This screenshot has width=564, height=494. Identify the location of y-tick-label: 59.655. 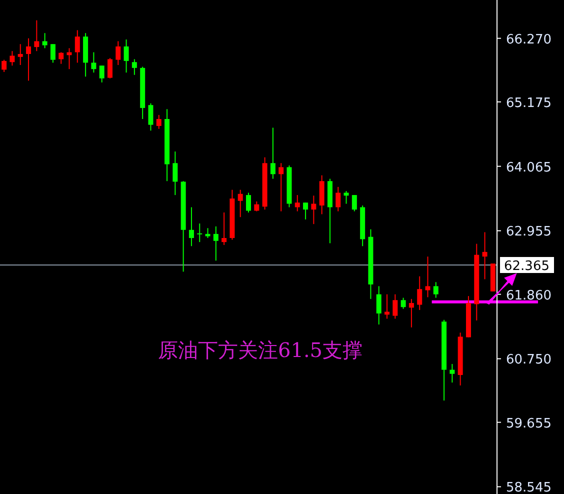
(529, 424).